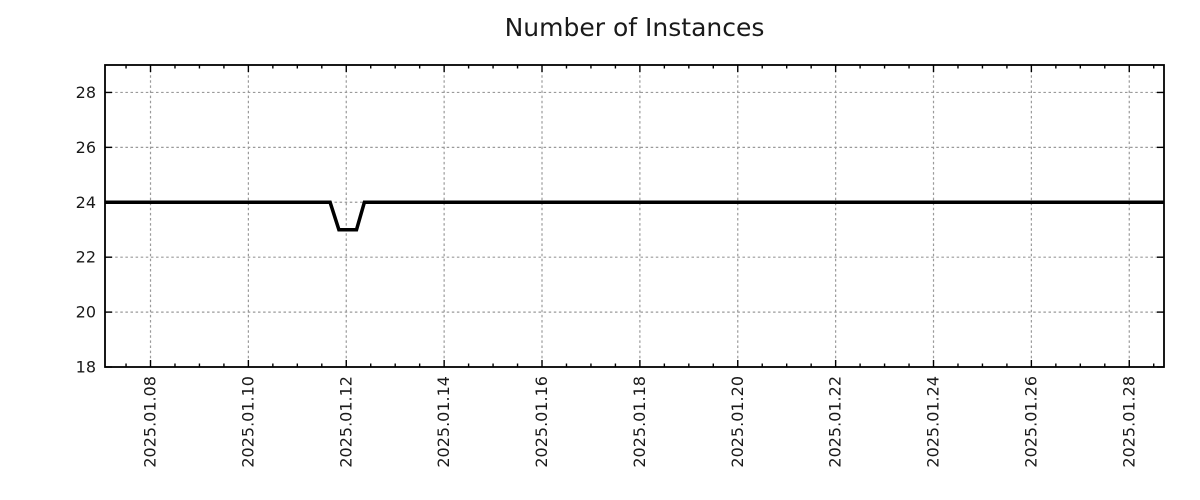  I want to click on y-tick-label: 26, so click(86, 147).